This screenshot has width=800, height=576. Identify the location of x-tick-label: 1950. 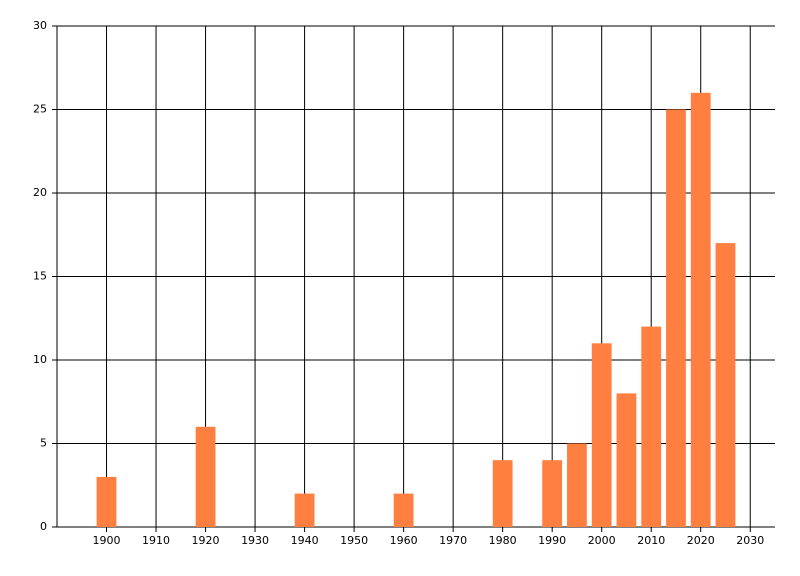
(354, 540).